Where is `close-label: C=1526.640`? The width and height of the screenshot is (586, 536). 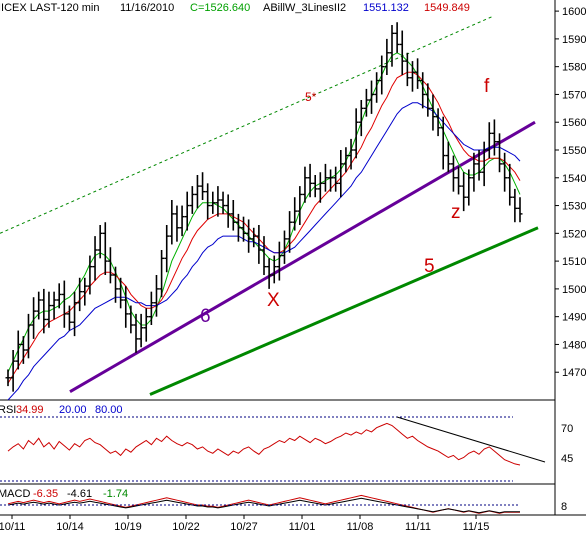
close-label: C=1526.640 is located at coordinates (220, 8).